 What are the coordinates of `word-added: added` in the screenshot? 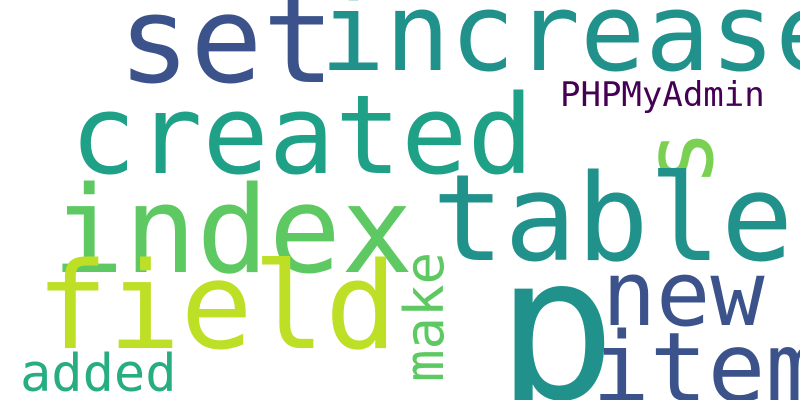 It's located at (98, 374).